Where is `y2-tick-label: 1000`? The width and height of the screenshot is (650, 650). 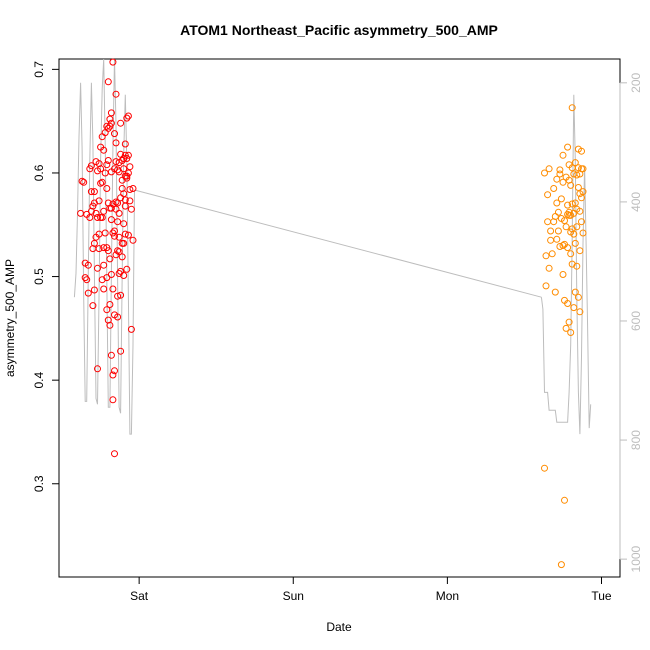 y2-tick-label: 1000 is located at coordinates (636, 558).